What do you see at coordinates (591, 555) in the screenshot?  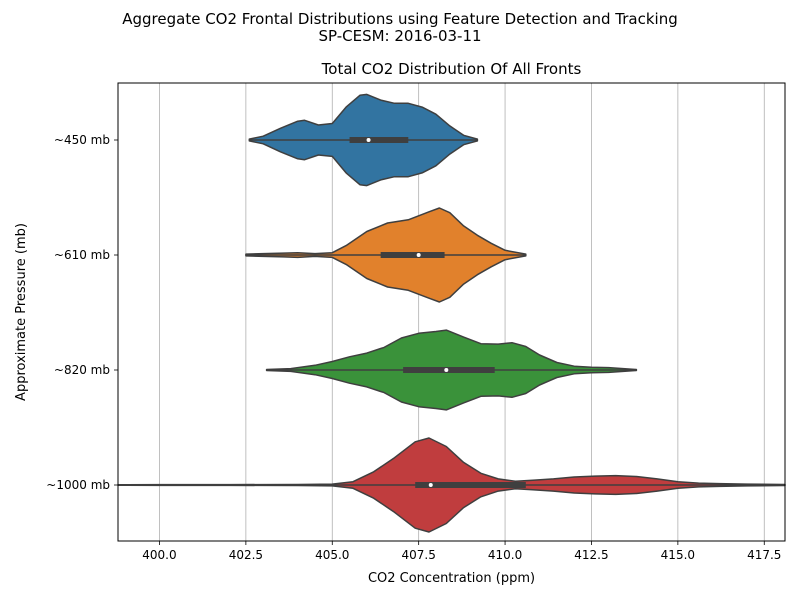 I see `x-tick-label: 412.5` at bounding box center [591, 555].